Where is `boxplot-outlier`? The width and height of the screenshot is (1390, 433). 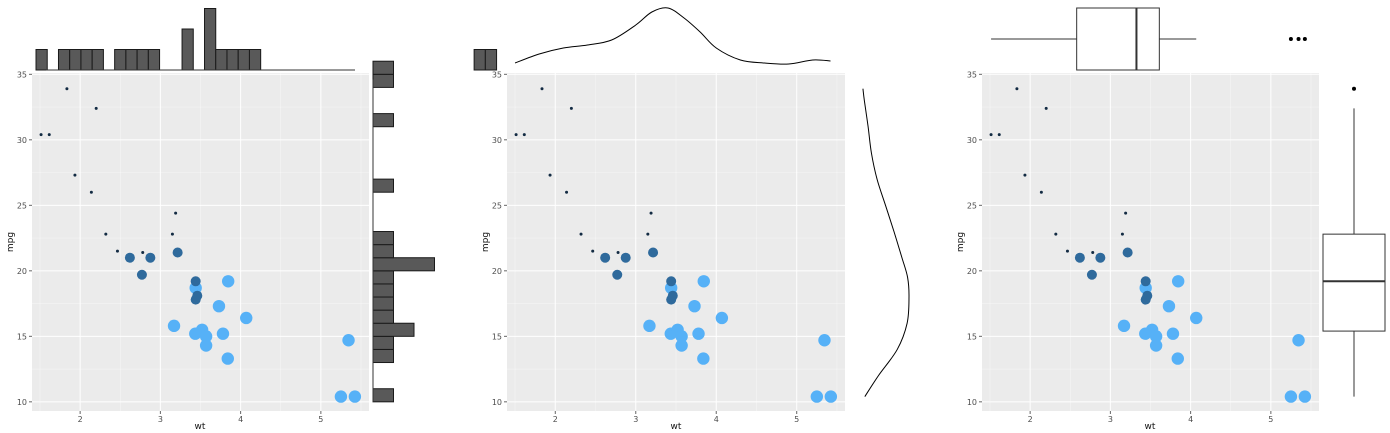 boxplot-outlier is located at coordinates (1290, 39).